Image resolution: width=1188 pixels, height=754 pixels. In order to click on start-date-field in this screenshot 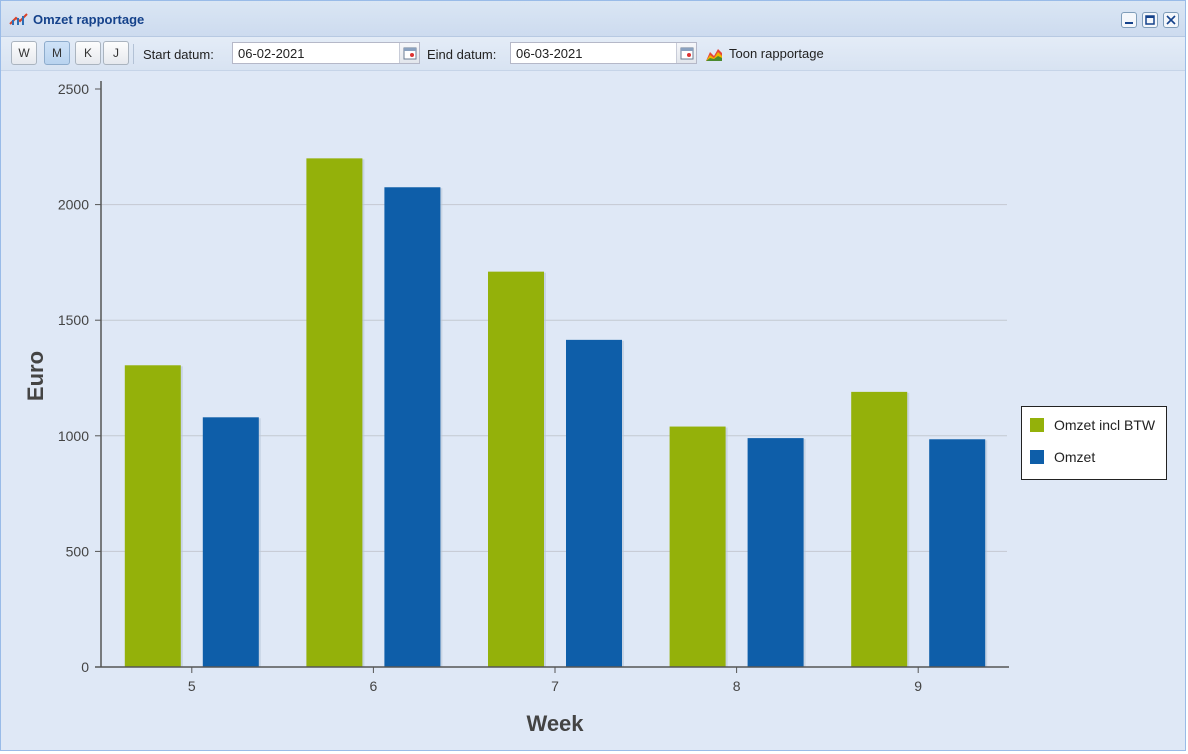, I will do `click(326, 53)`.